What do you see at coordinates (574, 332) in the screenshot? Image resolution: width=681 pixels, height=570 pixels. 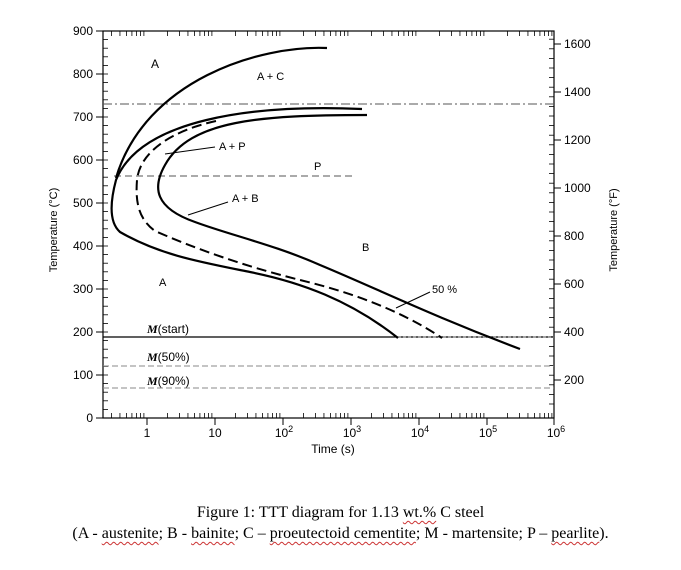 I see `y-right-tick-label: 400` at bounding box center [574, 332].